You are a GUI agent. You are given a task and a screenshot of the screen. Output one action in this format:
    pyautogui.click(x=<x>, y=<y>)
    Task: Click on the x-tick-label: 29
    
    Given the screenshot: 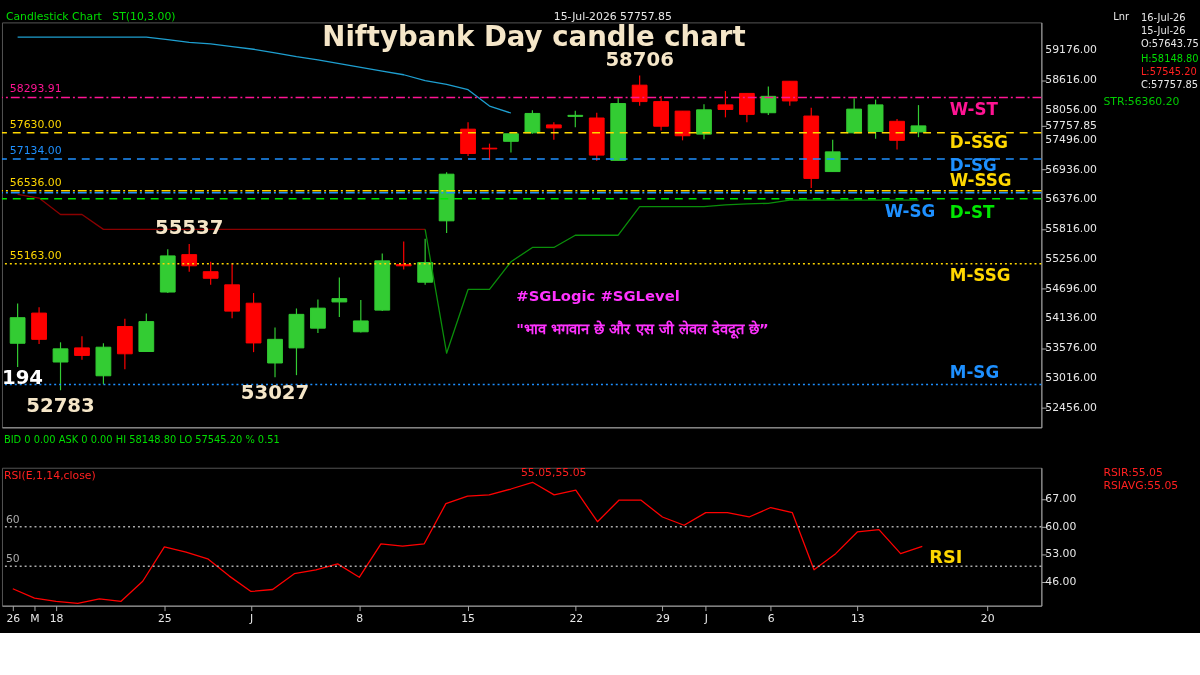 What is the action you would take?
    pyautogui.click(x=663, y=618)
    